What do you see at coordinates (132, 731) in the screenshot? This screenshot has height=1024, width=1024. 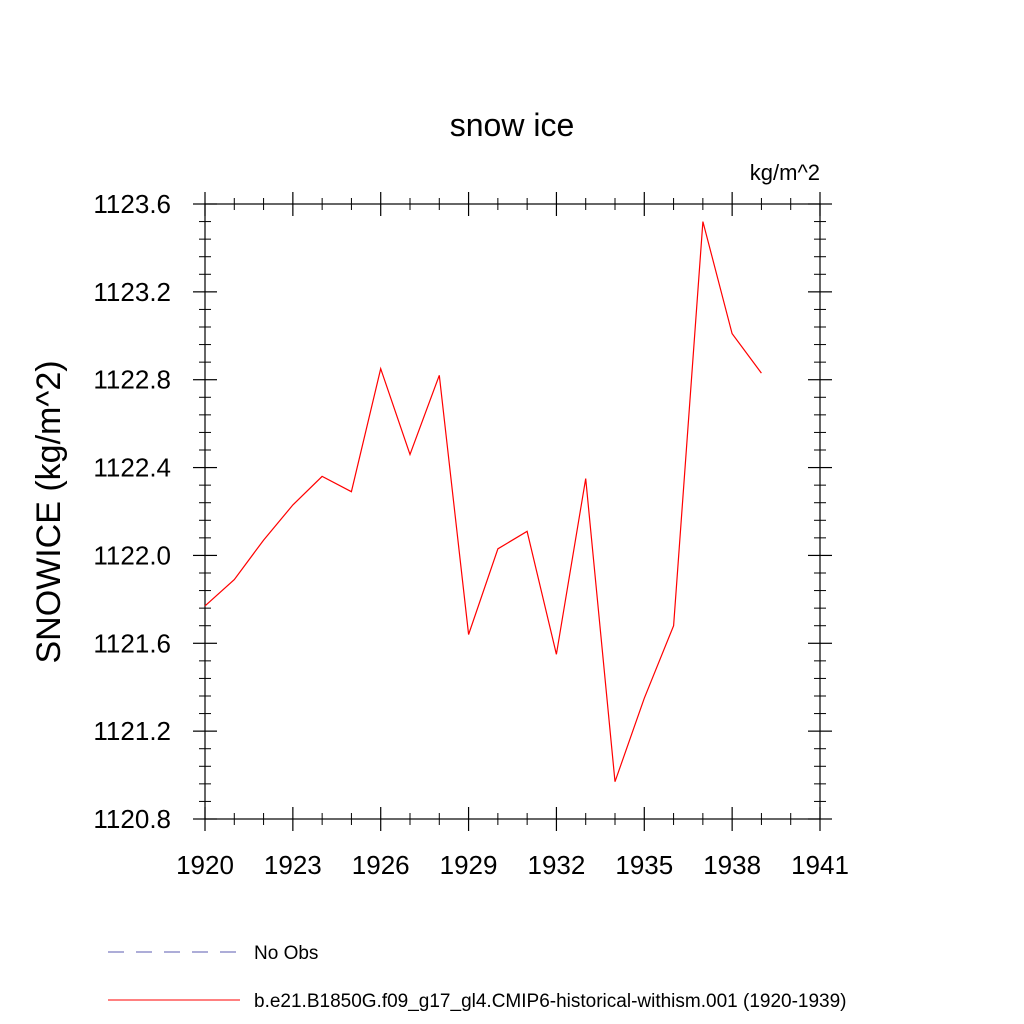 I see `y-tick-label: 1121.2` at bounding box center [132, 731].